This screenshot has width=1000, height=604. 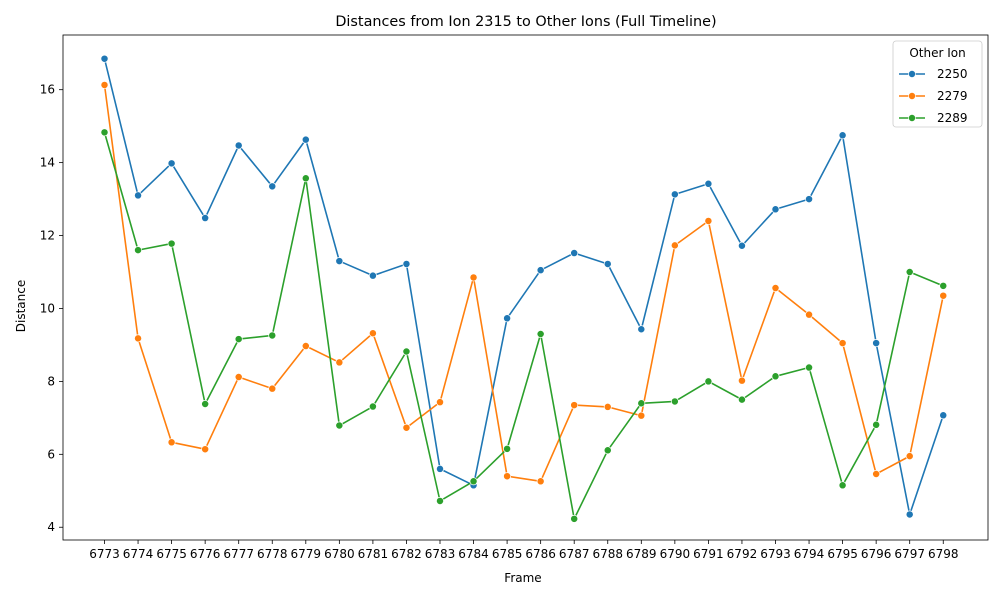 What do you see at coordinates (47, 236) in the screenshot?
I see `y-tick-label: 12` at bounding box center [47, 236].